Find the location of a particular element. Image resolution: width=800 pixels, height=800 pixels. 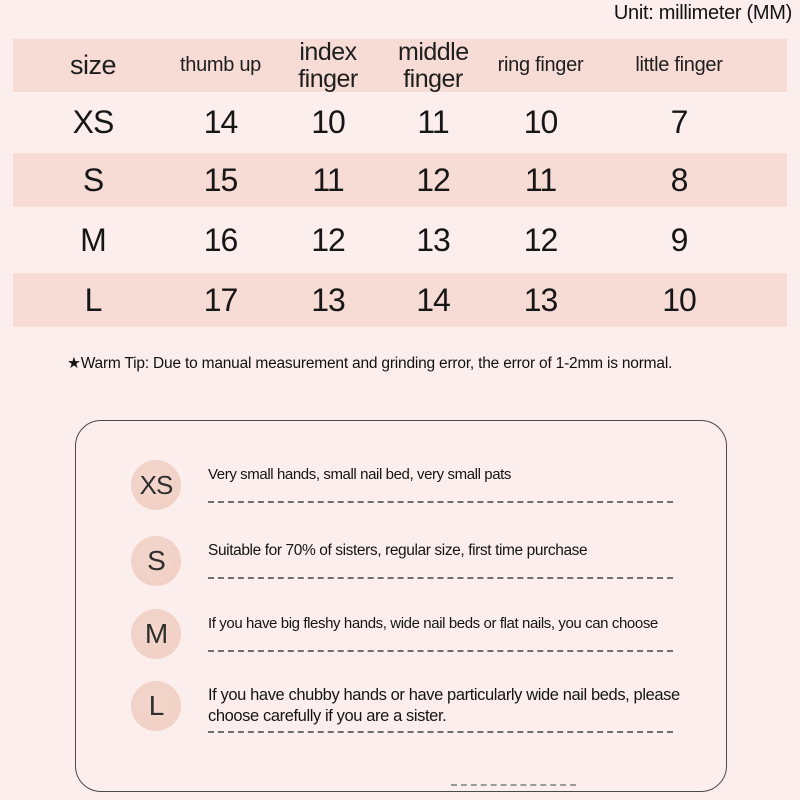

size-badge-xs: XS is located at coordinates (156, 485).